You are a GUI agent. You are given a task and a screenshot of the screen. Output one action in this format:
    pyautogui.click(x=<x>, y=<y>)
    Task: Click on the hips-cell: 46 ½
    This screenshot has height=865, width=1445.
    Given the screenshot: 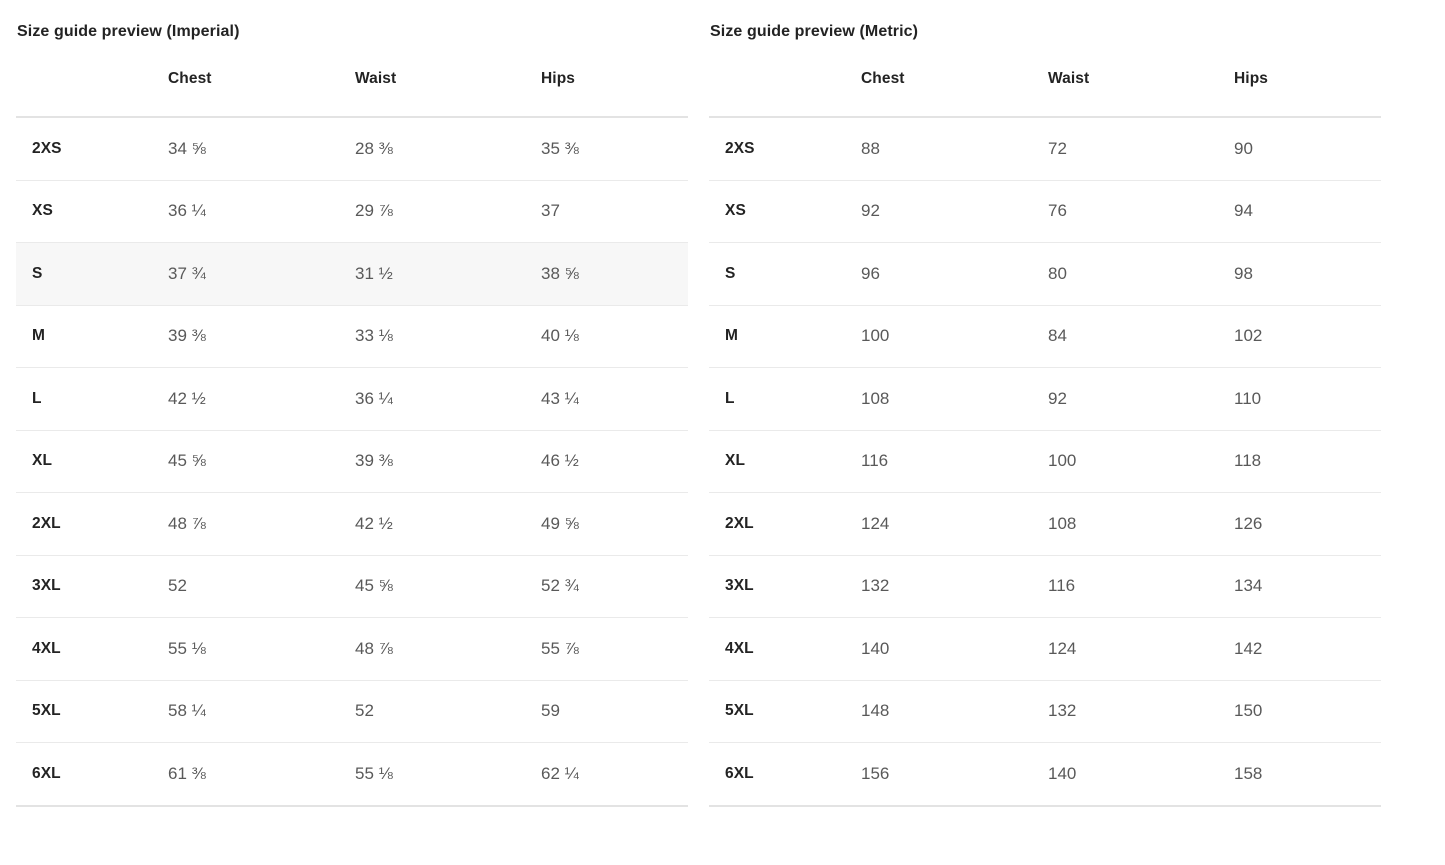 What is the action you would take?
    pyautogui.click(x=614, y=461)
    